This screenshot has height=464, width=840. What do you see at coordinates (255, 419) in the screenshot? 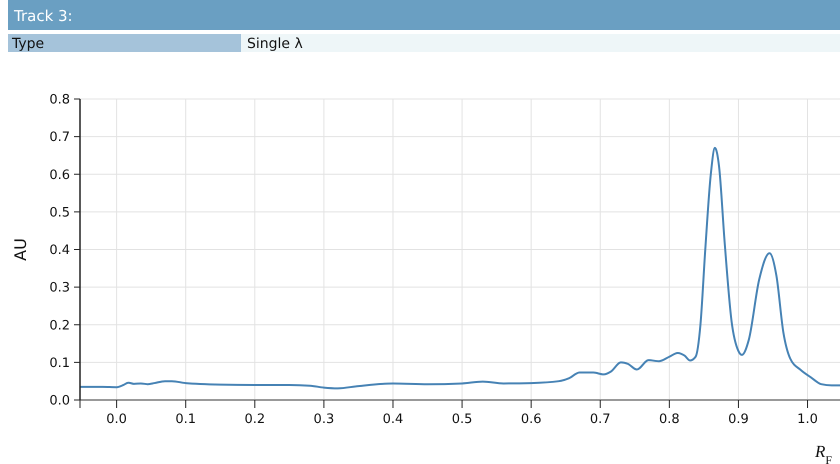
I see `x-tick-label: 0.2` at bounding box center [255, 419].